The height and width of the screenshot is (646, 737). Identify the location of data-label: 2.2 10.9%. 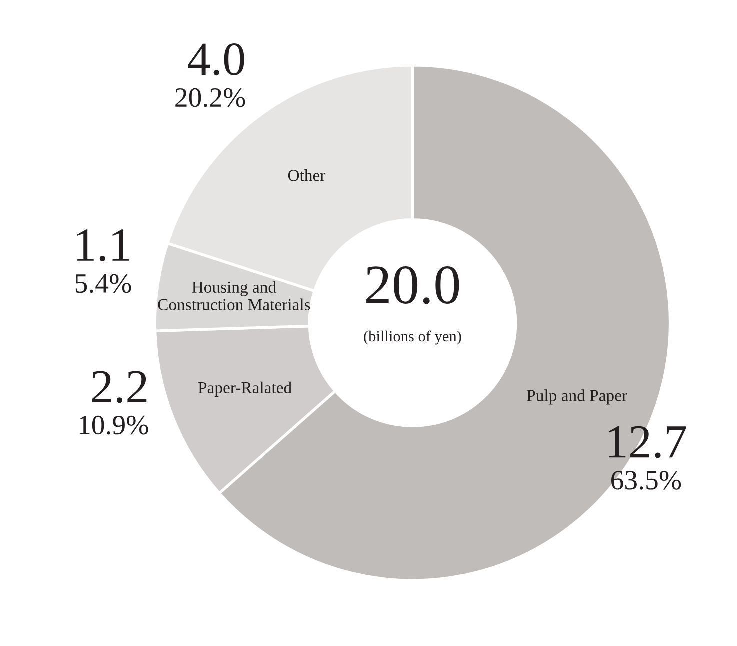
(114, 403).